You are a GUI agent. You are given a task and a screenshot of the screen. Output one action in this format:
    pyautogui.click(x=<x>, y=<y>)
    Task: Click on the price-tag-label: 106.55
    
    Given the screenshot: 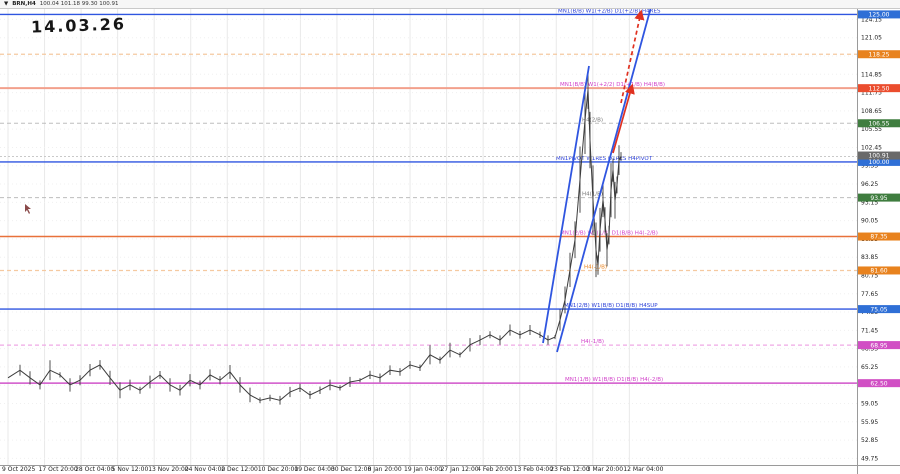 What is the action you would take?
    pyautogui.click(x=879, y=123)
    